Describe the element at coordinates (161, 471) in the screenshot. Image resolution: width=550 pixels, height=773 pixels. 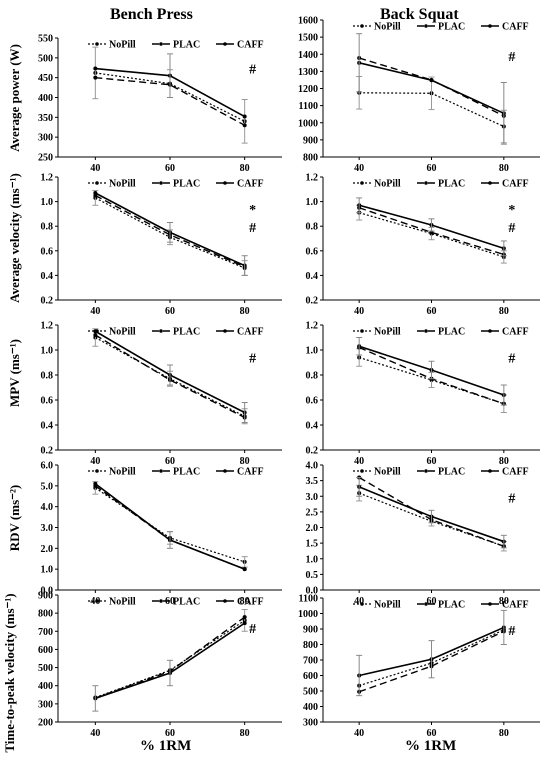
I see `bench-rdv-legend-marker-PLAC` at that location.